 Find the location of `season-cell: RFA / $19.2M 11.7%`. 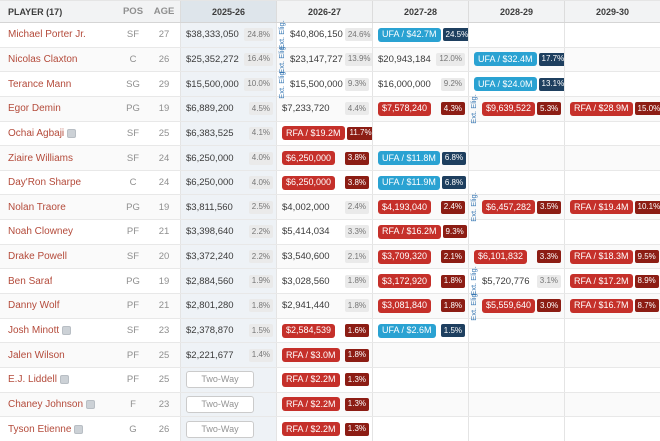

season-cell: RFA / $19.2M 11.7% is located at coordinates (324, 133).